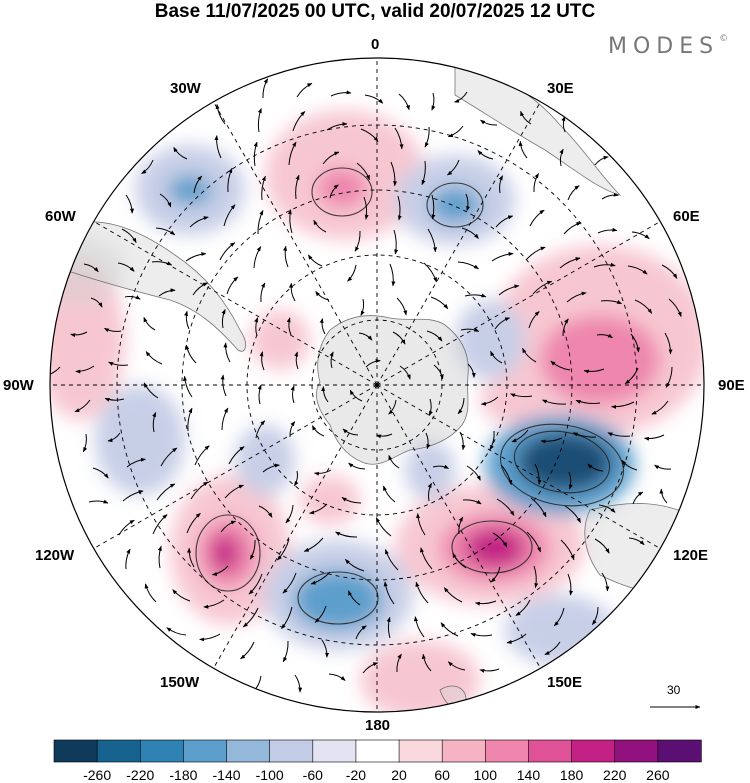 The width and height of the screenshot is (750, 783). Describe the element at coordinates (226, 775) in the screenshot. I see `colorbar-tick-label: -140` at that location.